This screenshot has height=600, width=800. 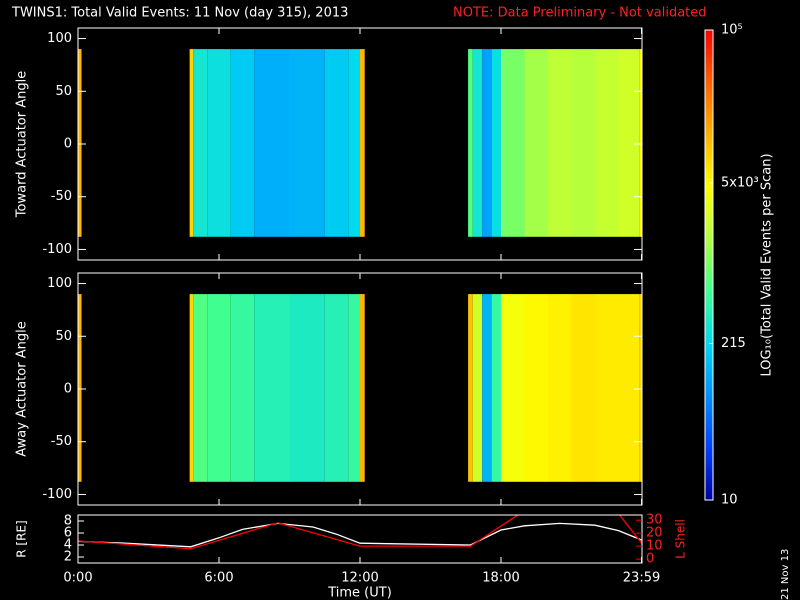 What do you see at coordinates (77, 578) in the screenshot?
I see `x-tick-label: 0:00` at bounding box center [77, 578].